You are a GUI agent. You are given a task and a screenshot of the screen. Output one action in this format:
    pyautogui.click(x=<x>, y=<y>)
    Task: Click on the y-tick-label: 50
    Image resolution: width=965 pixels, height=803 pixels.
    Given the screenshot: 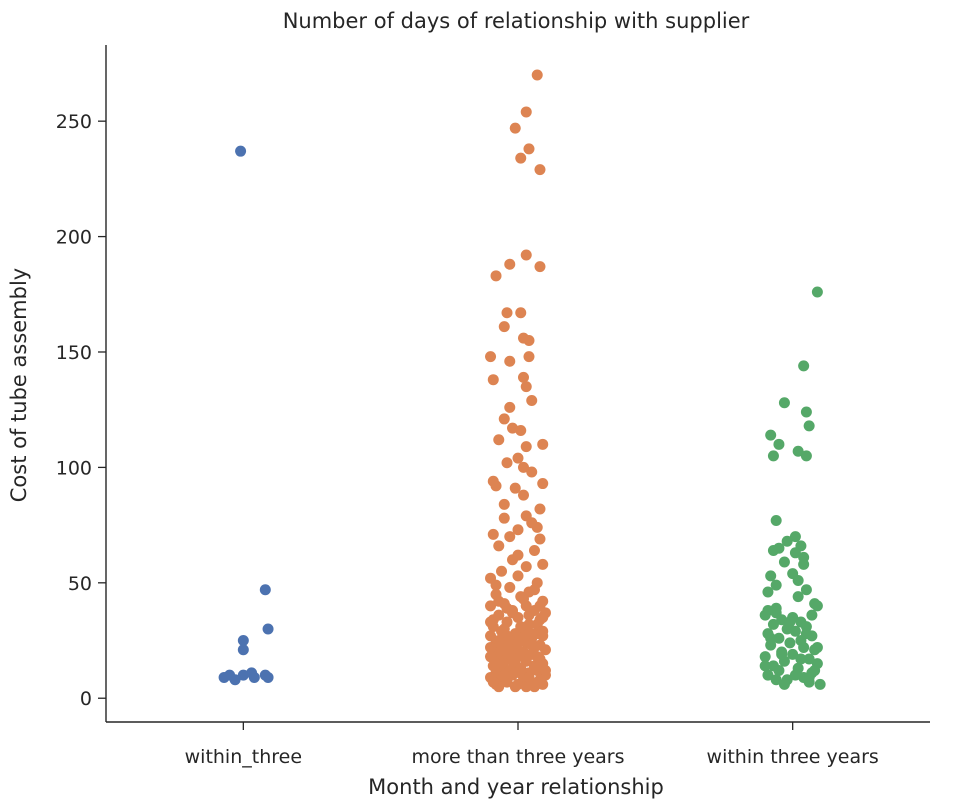 What is the action you would take?
    pyautogui.click(x=80, y=584)
    